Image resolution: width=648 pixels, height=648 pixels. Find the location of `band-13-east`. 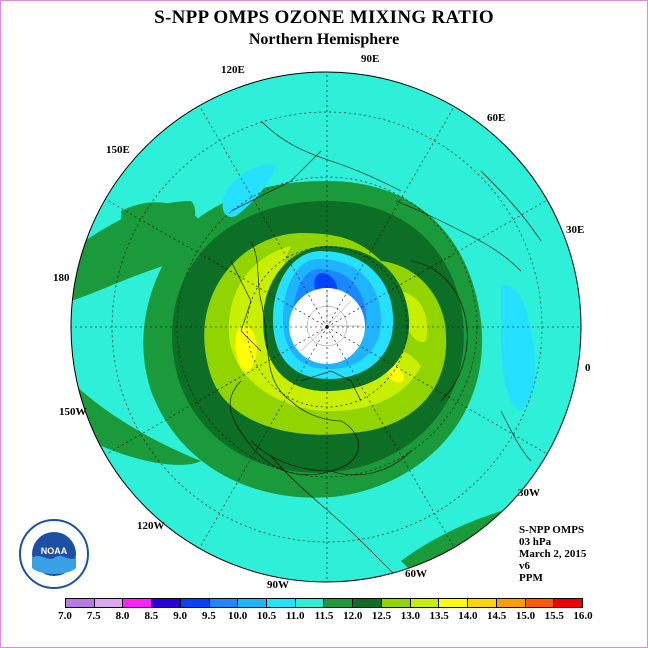

band-13-east is located at coordinates (414, 316).